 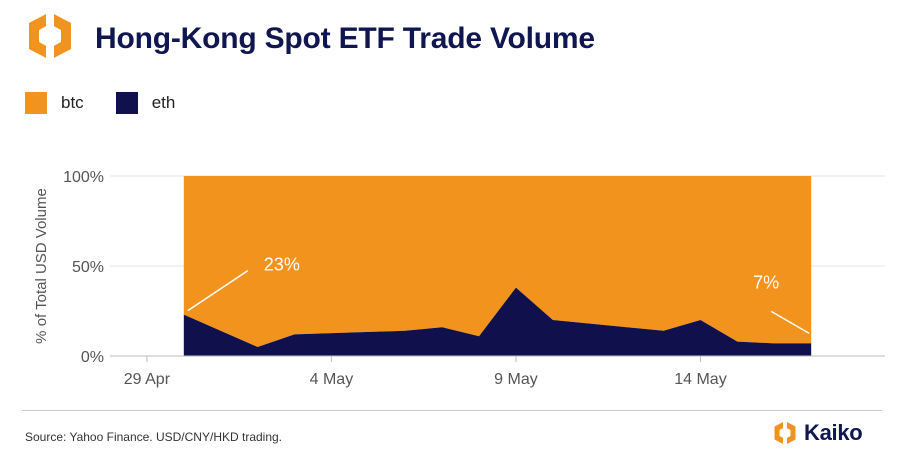 What do you see at coordinates (92, 357) in the screenshot?
I see `y-tick-label: 0%` at bounding box center [92, 357].